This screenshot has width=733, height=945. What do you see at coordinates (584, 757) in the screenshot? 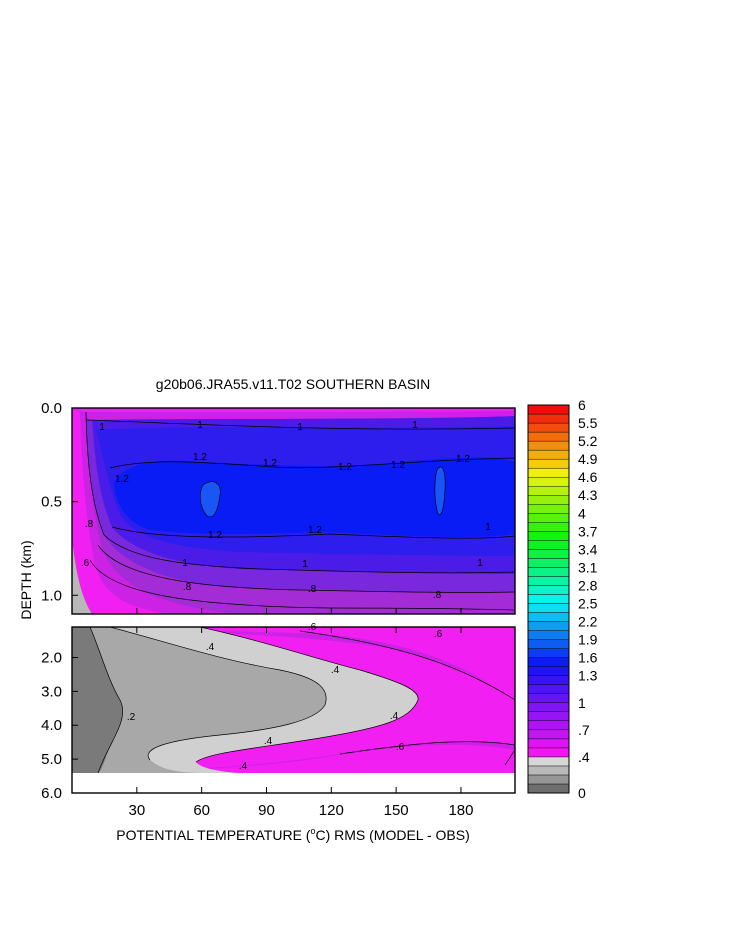
I see `colorbar-label: .4` at bounding box center [584, 757].